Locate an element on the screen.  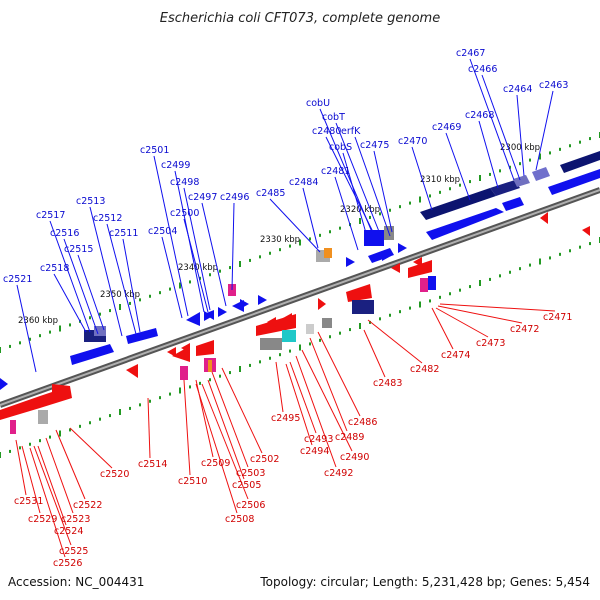
gene-c2474 is located at coordinates (420, 269).